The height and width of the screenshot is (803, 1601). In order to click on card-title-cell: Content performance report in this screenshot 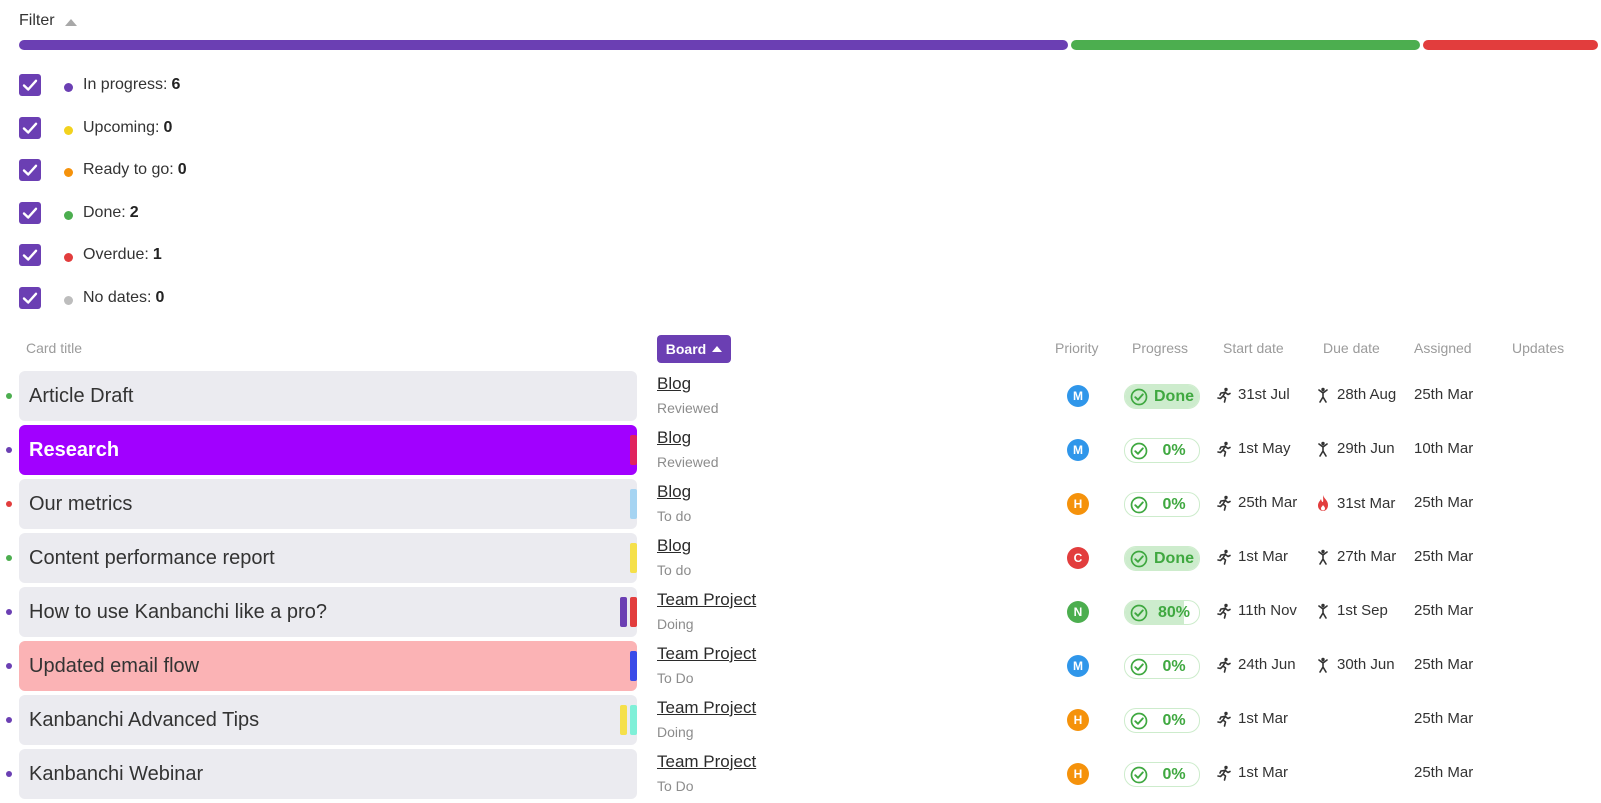, I will do `click(328, 558)`.